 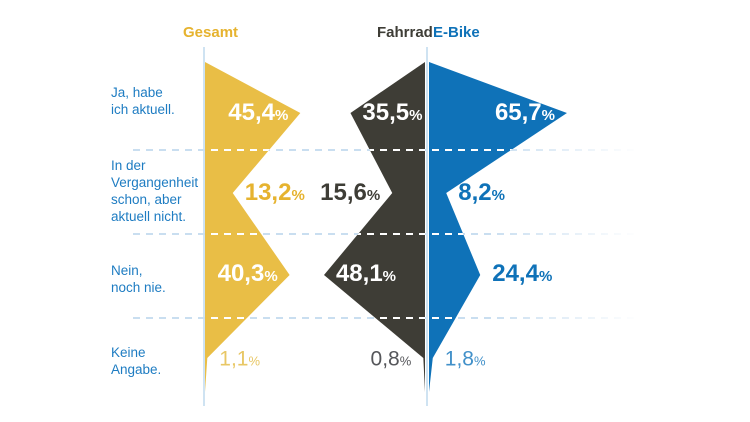 What do you see at coordinates (515, 273) in the screenshot?
I see `value-number: 24,4` at bounding box center [515, 273].